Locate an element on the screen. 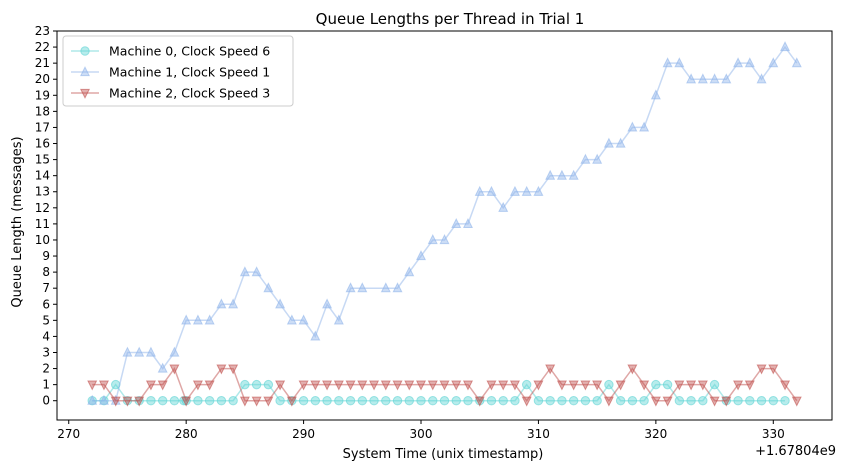 The height and width of the screenshot is (470, 842). x-tick-label: 320 is located at coordinates (655, 434).